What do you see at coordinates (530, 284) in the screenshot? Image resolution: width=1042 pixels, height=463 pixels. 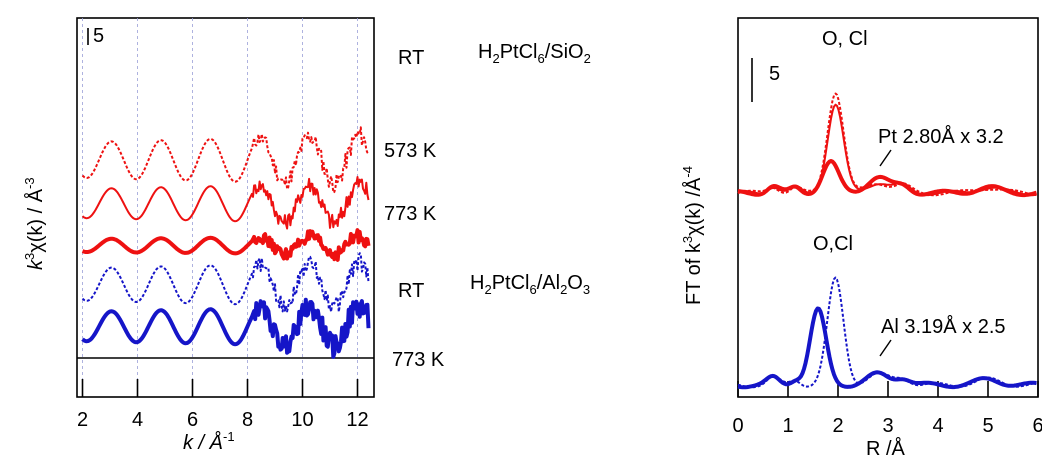 I see `sample-label-al2o3: H2PtCl6/Al2O3` at bounding box center [530, 284].